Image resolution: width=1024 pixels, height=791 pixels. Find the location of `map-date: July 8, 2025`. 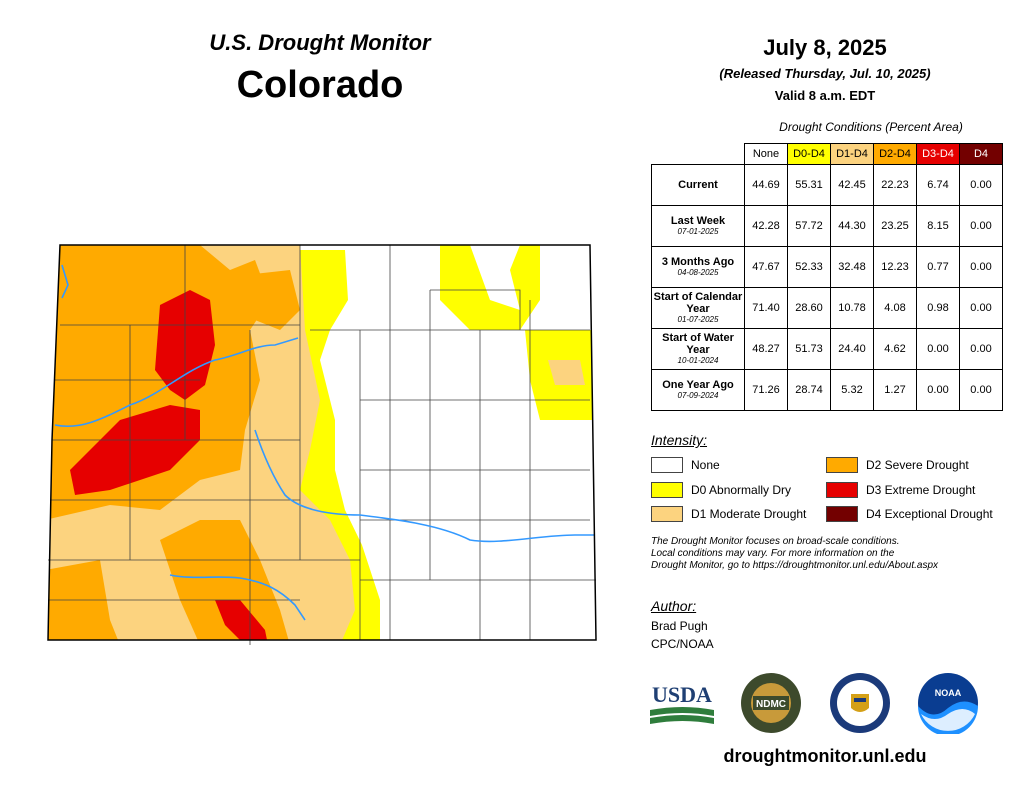

map-date: July 8, 2025 is located at coordinates (825, 47).